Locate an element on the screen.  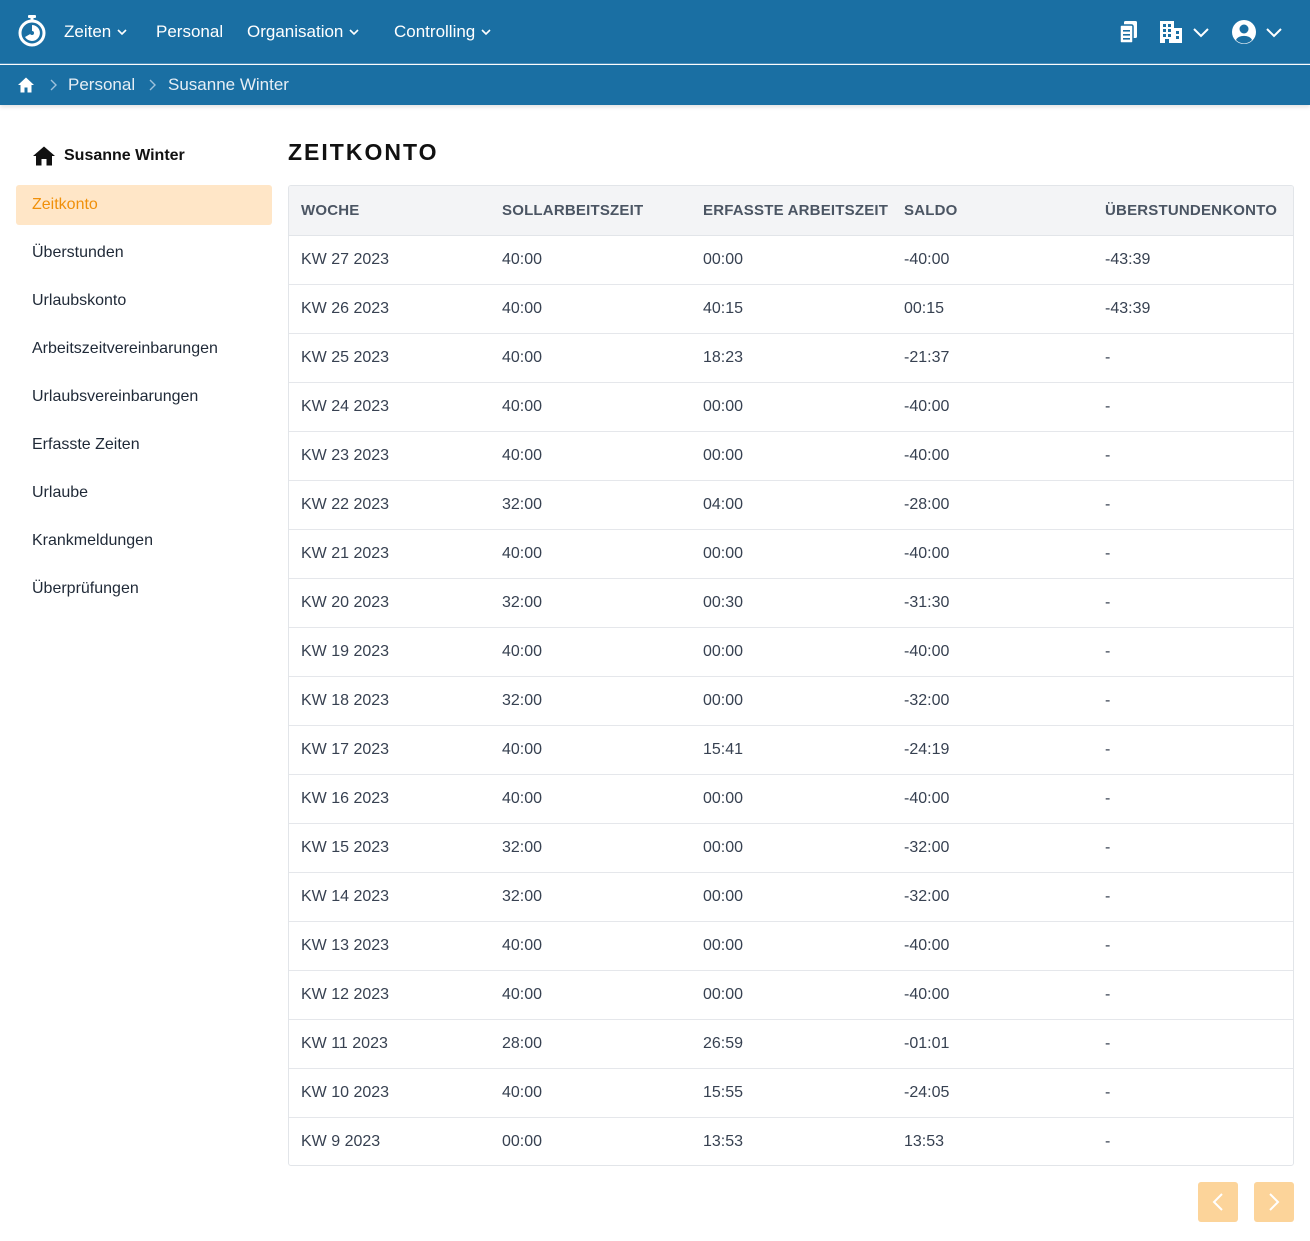
previous-page-button is located at coordinates (1218, 1202).